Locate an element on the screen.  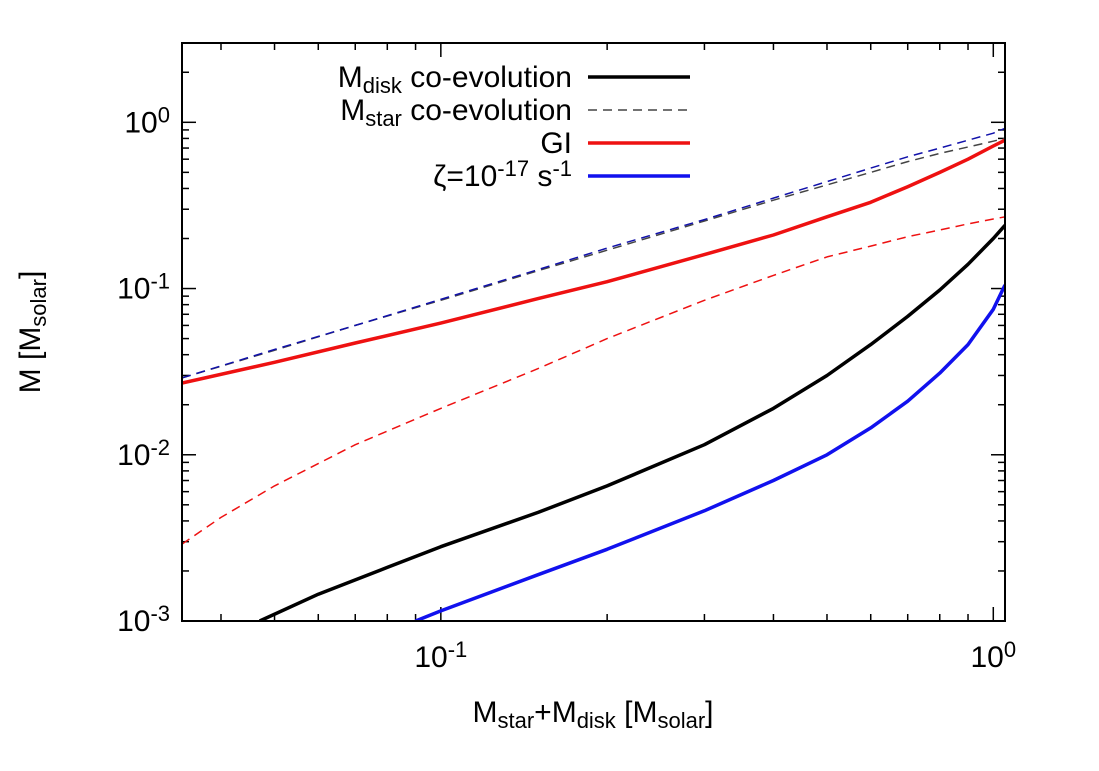
x-tick-label: 10⁰ is located at coordinates (993, 655).